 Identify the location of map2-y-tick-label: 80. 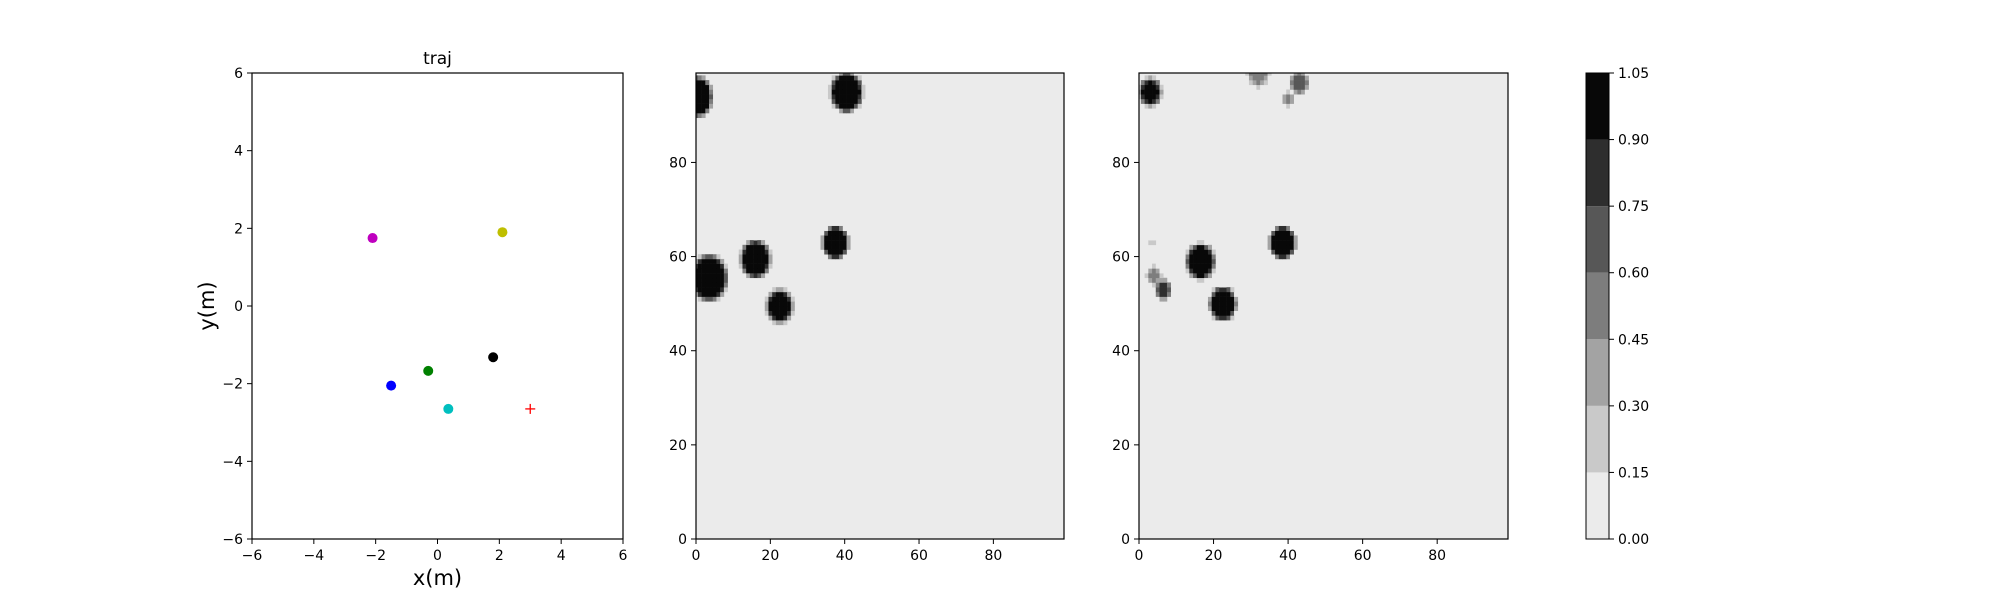
(1121, 163).